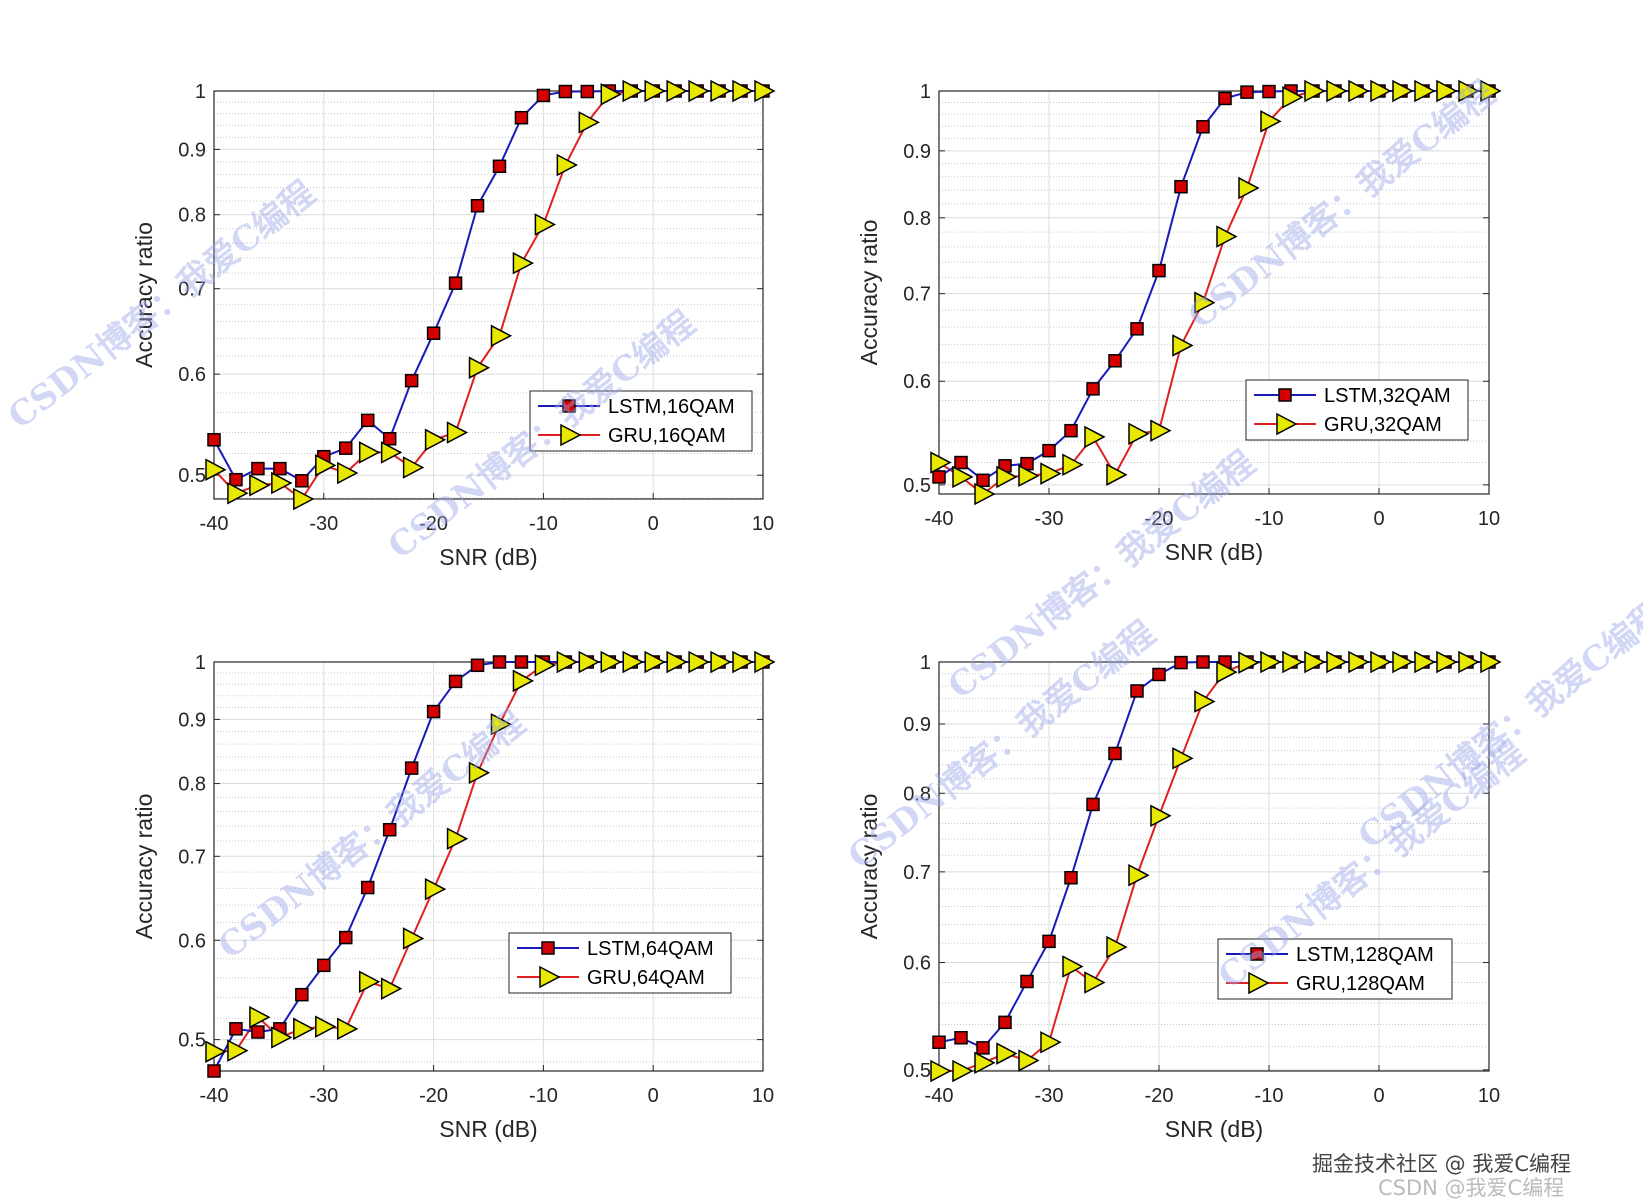  I want to click on markers-GRU,64QAM, so click(490, 856).